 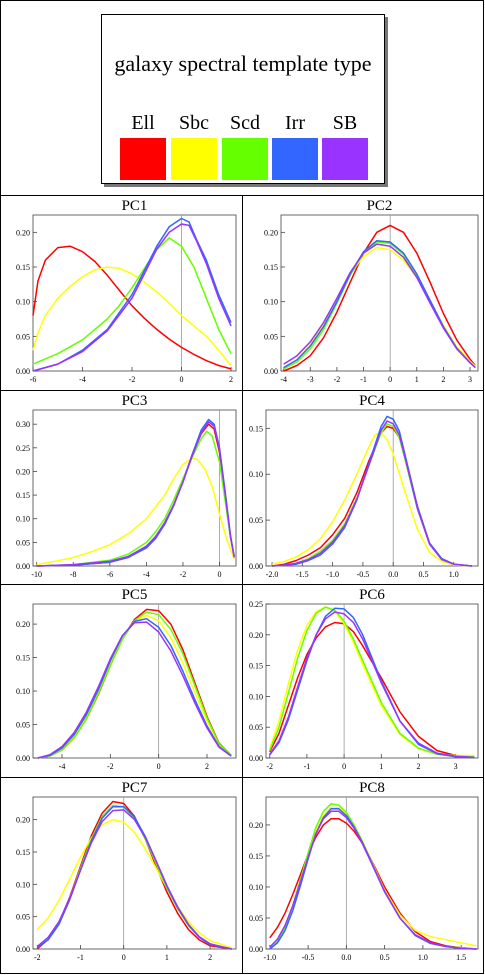 I want to click on x-tick-label: -2.0, so click(x=272, y=574).